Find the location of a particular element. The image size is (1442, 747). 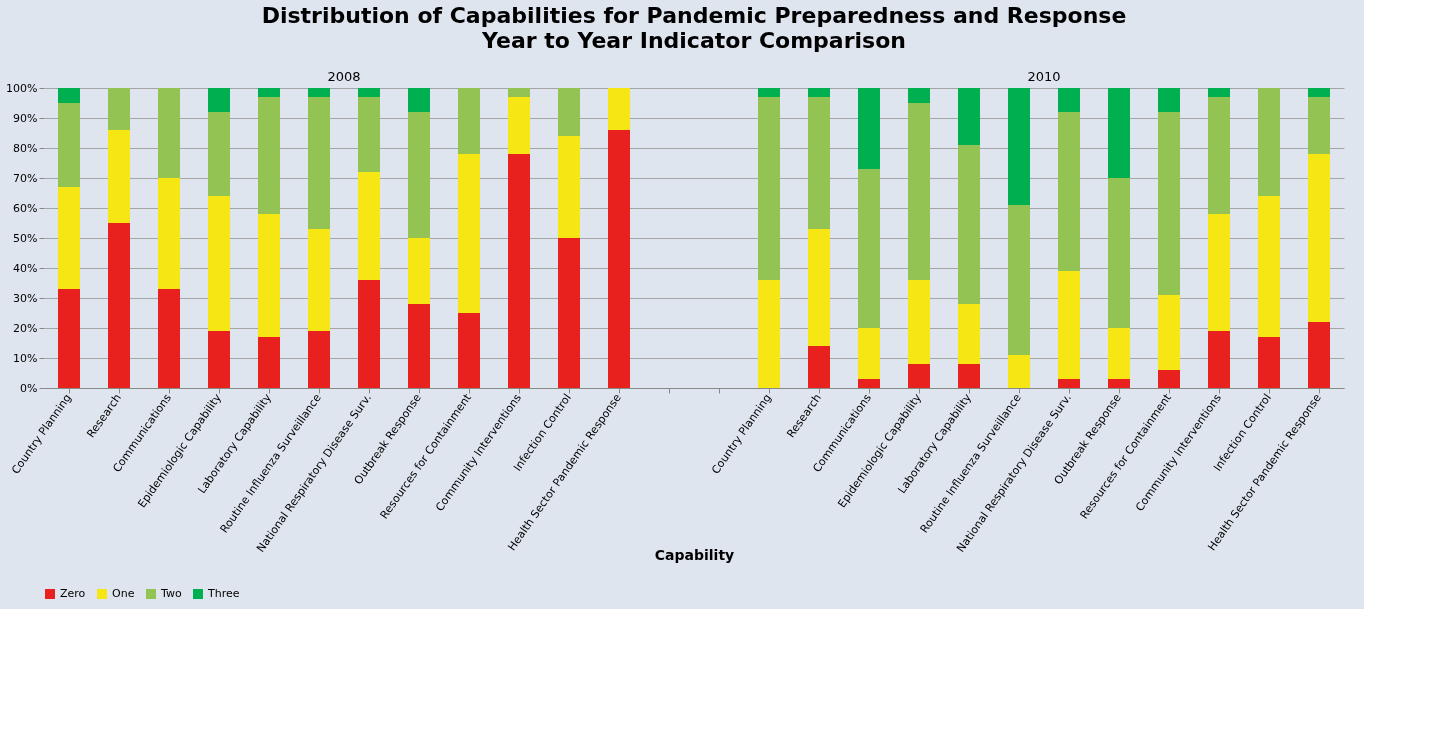

chart-subtitle: Year to Year Indicator Comparison is located at coordinates (693, 40).